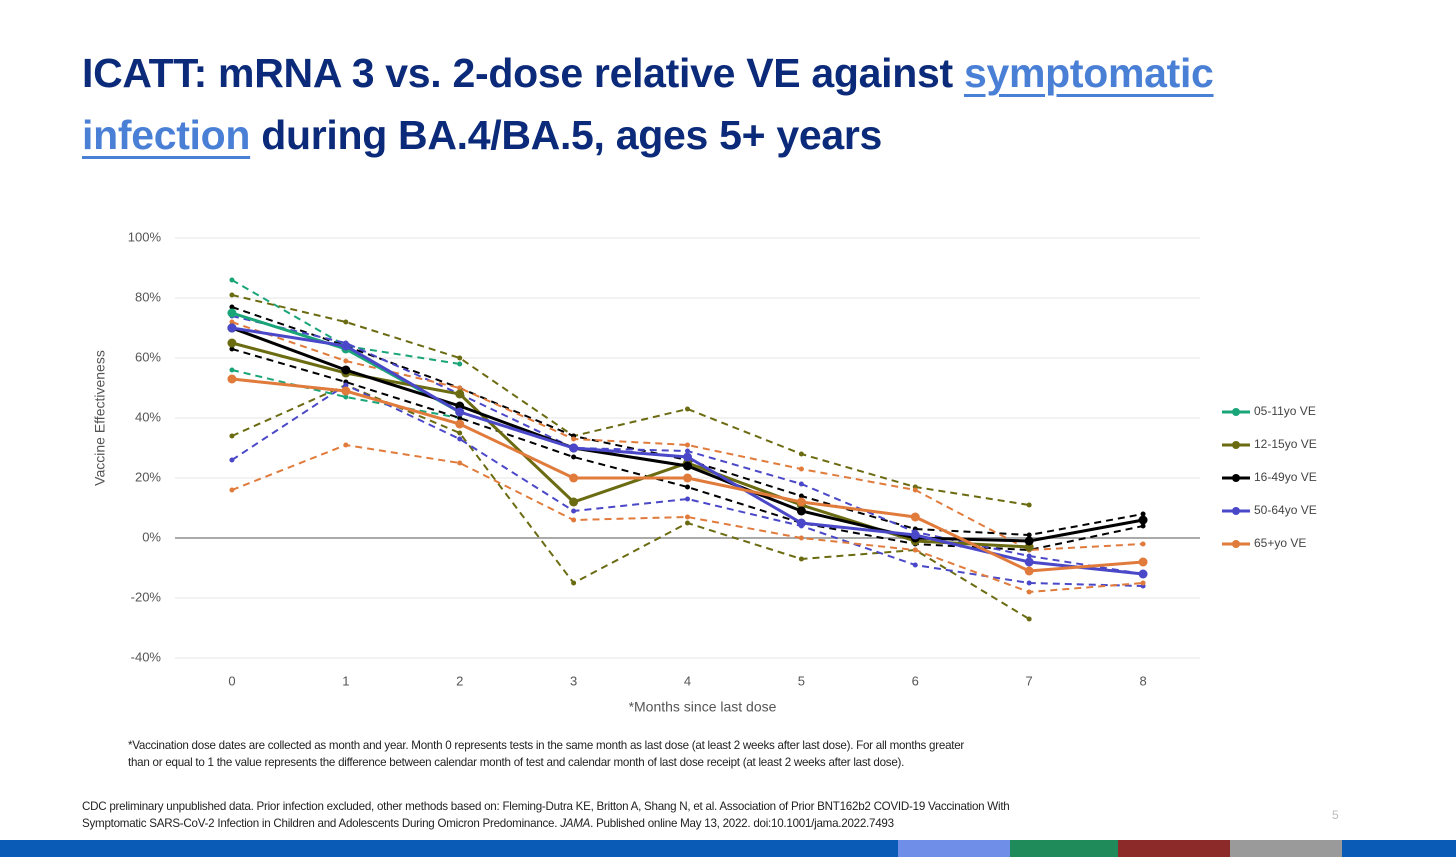 The width and height of the screenshot is (1456, 857). Describe the element at coordinates (703, 707) in the screenshot. I see `x-axis-label: *Months since last dose` at that location.